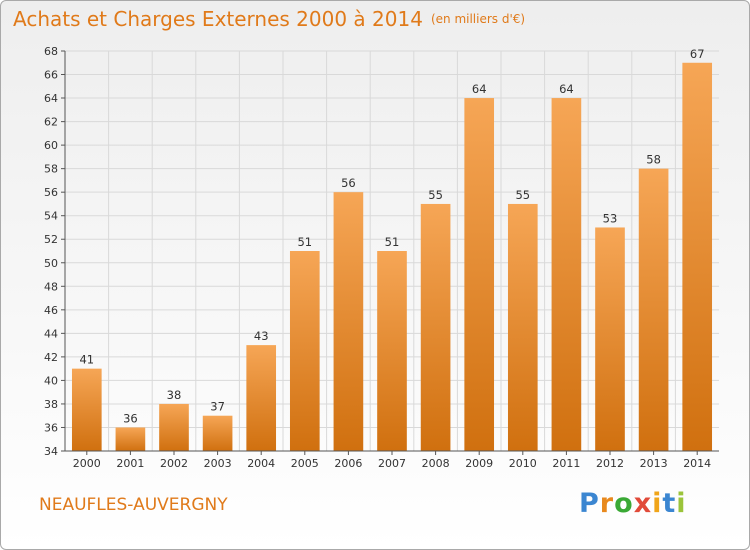 The height and width of the screenshot is (550, 750). I want to click on logo-letter: o, so click(624, 503).